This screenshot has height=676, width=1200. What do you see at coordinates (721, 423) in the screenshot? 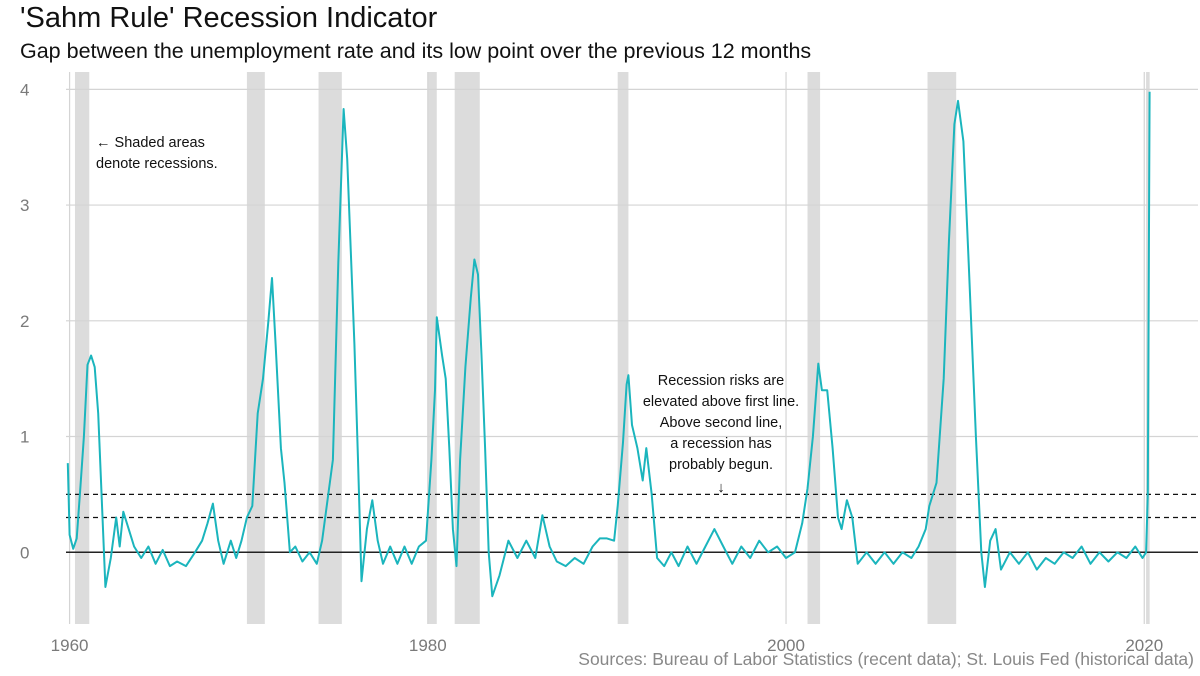
I see `risk-note-line3: Above second line,` at bounding box center [721, 423].